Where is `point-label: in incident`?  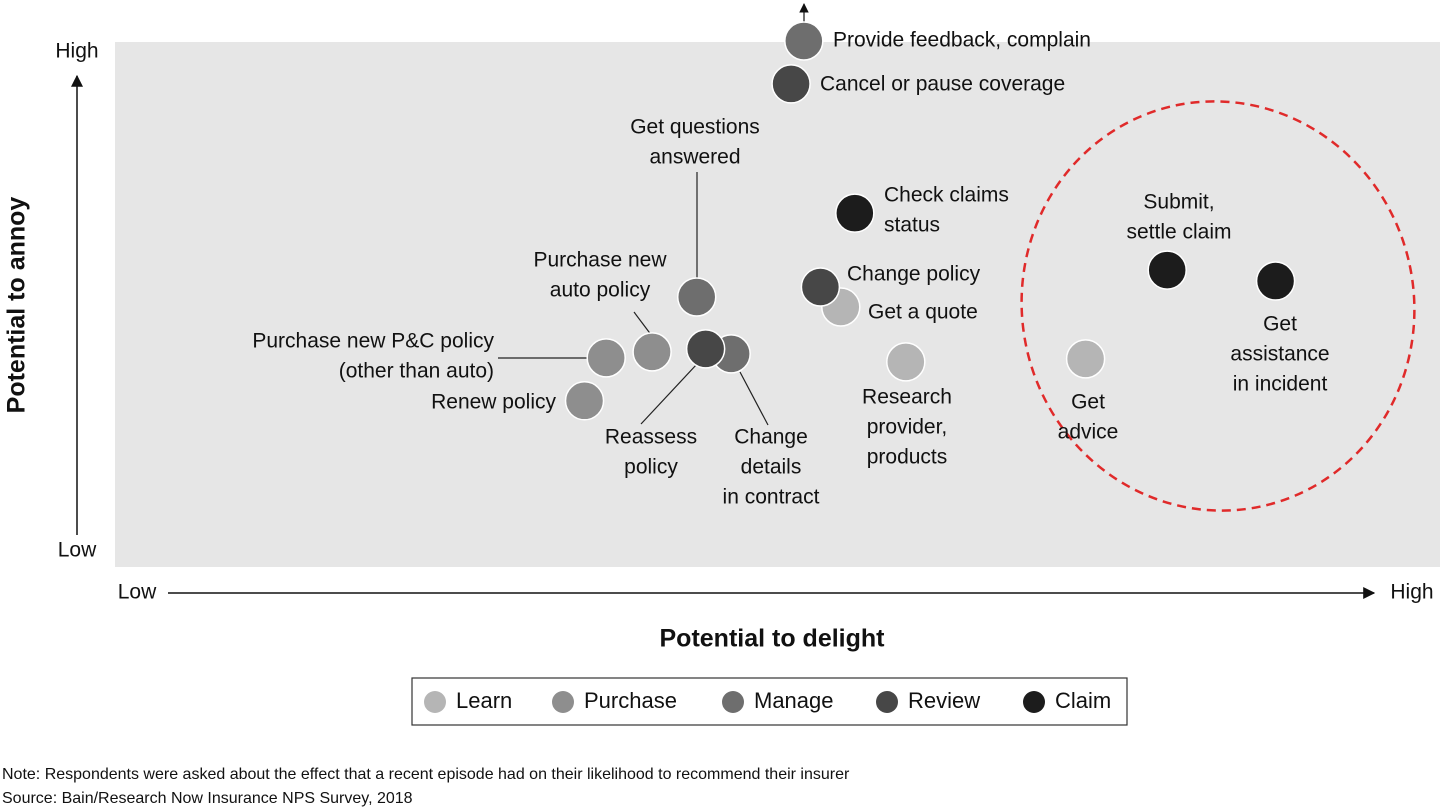 point-label: in incident is located at coordinates (1280, 384).